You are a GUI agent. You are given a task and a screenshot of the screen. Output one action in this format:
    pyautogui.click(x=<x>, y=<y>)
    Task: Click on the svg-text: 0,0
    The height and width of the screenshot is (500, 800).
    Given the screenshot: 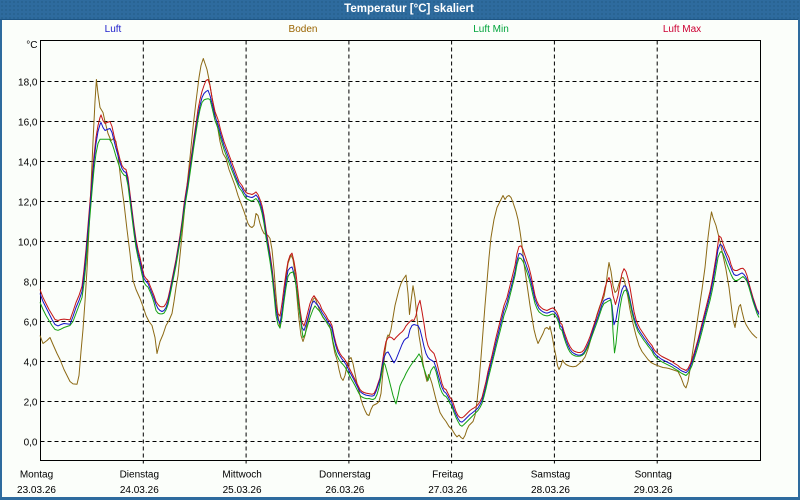 What is the action you would take?
    pyautogui.click(x=31, y=442)
    